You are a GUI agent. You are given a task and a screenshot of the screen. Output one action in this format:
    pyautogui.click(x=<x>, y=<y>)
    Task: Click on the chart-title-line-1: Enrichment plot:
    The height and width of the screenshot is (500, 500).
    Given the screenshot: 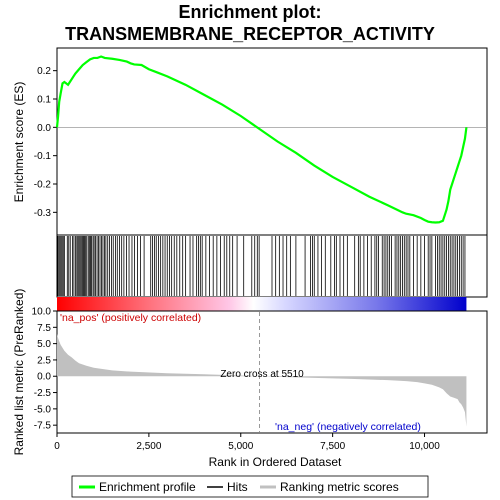 What is the action you would take?
    pyautogui.click(x=250, y=12)
    